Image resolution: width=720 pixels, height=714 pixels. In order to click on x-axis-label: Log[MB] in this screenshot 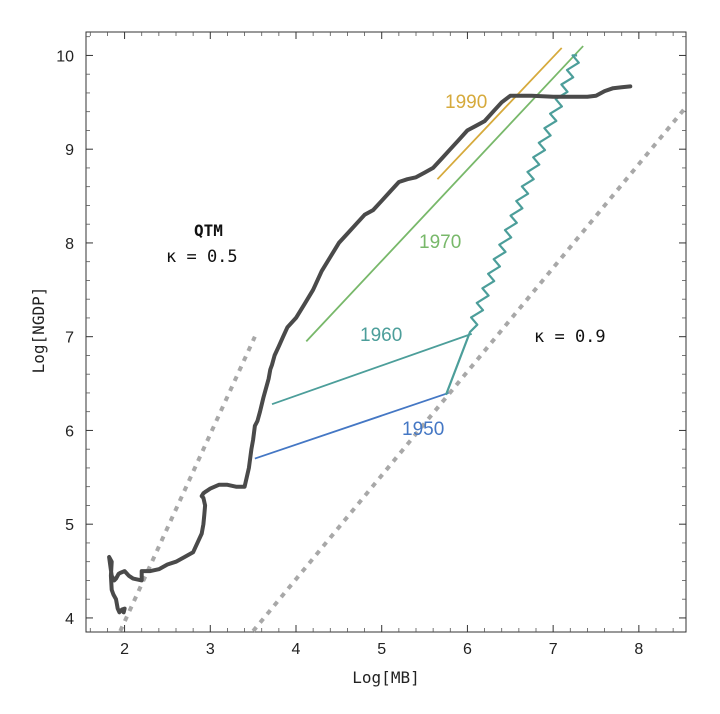, I will do `click(385, 677)`.